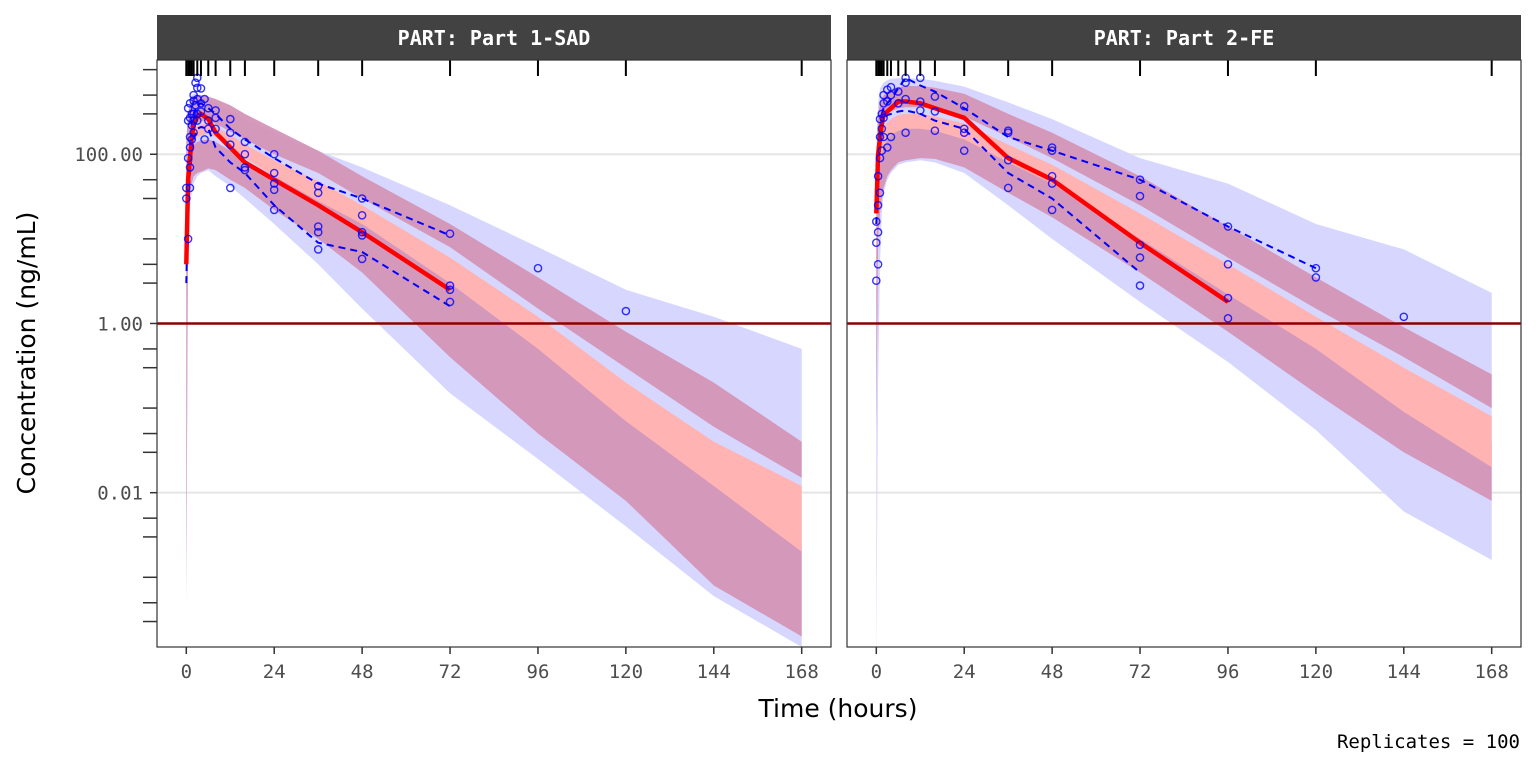  What do you see at coordinates (964, 672) in the screenshot?
I see `x-tick-label: 24` at bounding box center [964, 672].